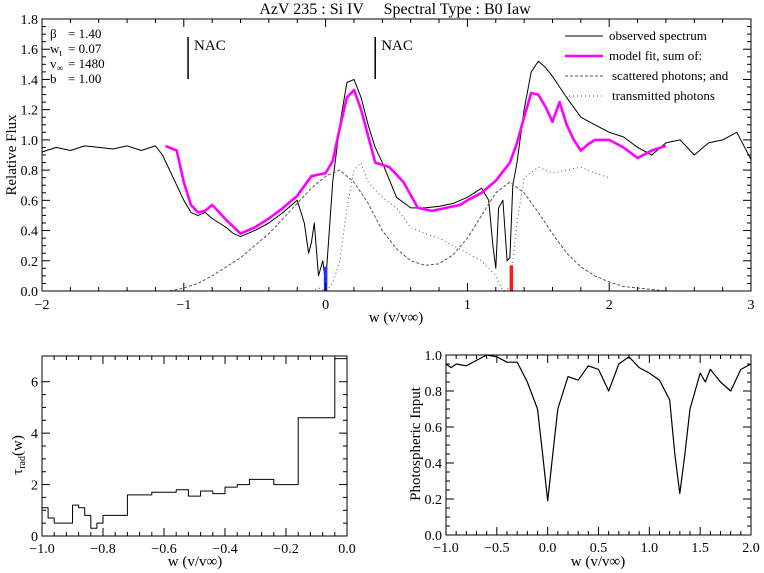  What do you see at coordinates (56, 49) in the screenshot?
I see `parameter-name: wt` at bounding box center [56, 49].